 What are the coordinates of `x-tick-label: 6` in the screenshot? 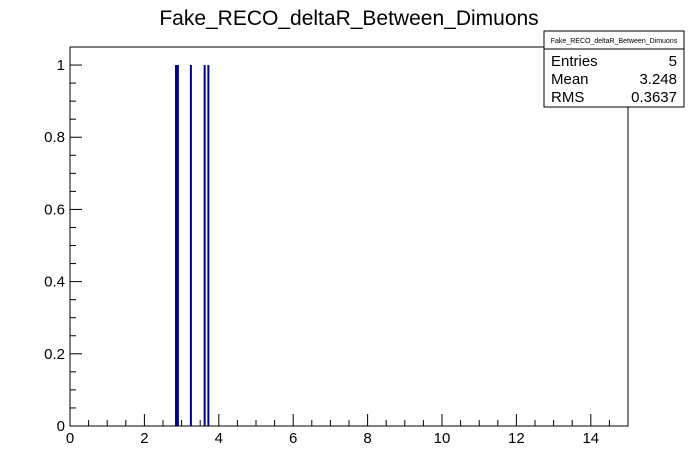 It's located at (293, 438).